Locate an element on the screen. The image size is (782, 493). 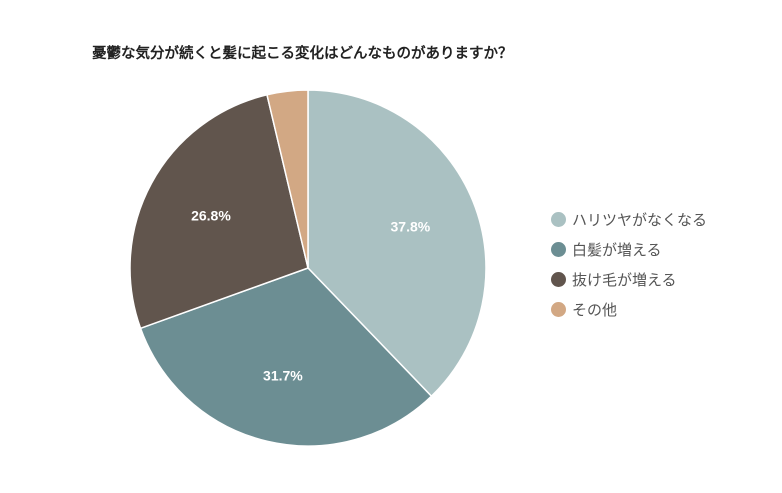
legend-item: その他 is located at coordinates (629, 309).